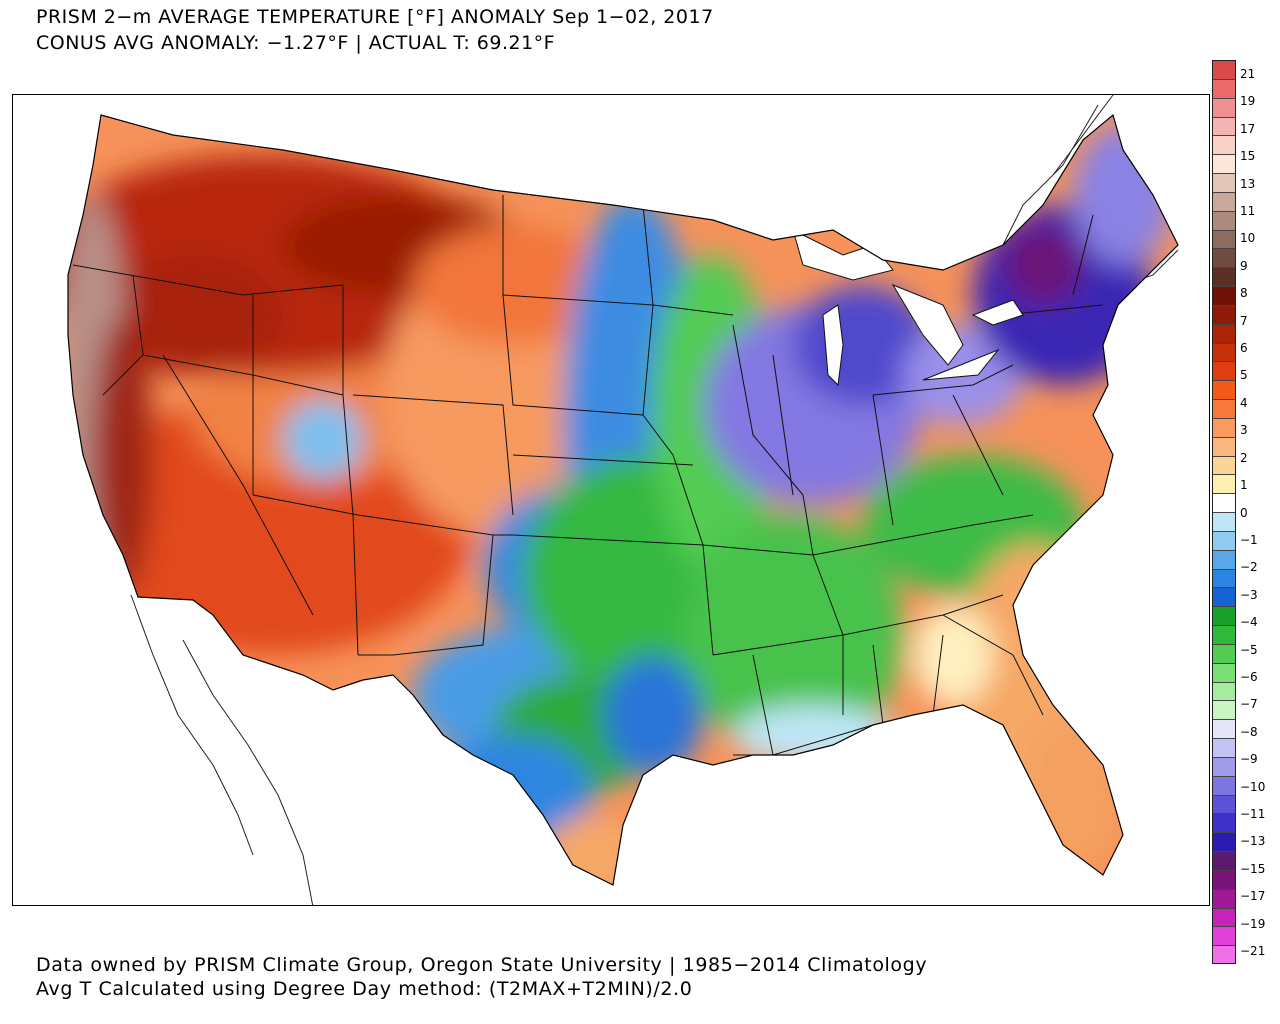  Describe the element at coordinates (1244, 375) in the screenshot. I see `legend-label: 5` at that location.